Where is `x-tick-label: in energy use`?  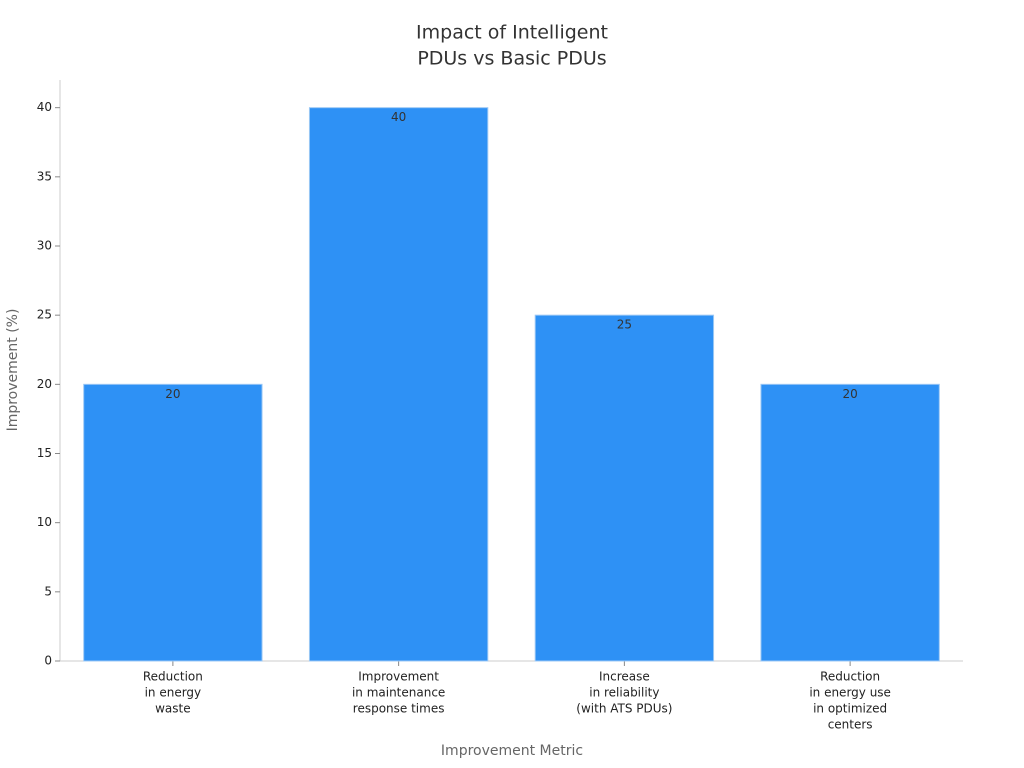
x-tick-label: in energy use is located at coordinates (850, 693).